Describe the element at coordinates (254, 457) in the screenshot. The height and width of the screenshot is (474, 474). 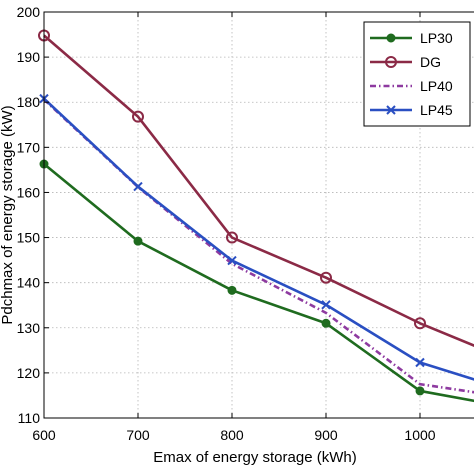
I see `x-axis-label: Emax of energy storage (kWh)` at that location.